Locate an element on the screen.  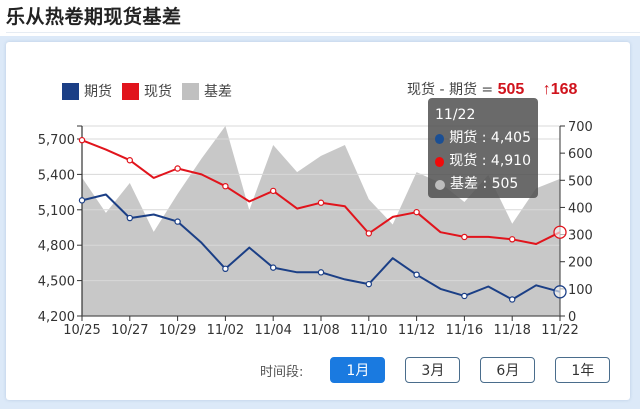
tooltip-row-spot: 现货 : 4,910 is located at coordinates (483, 161).